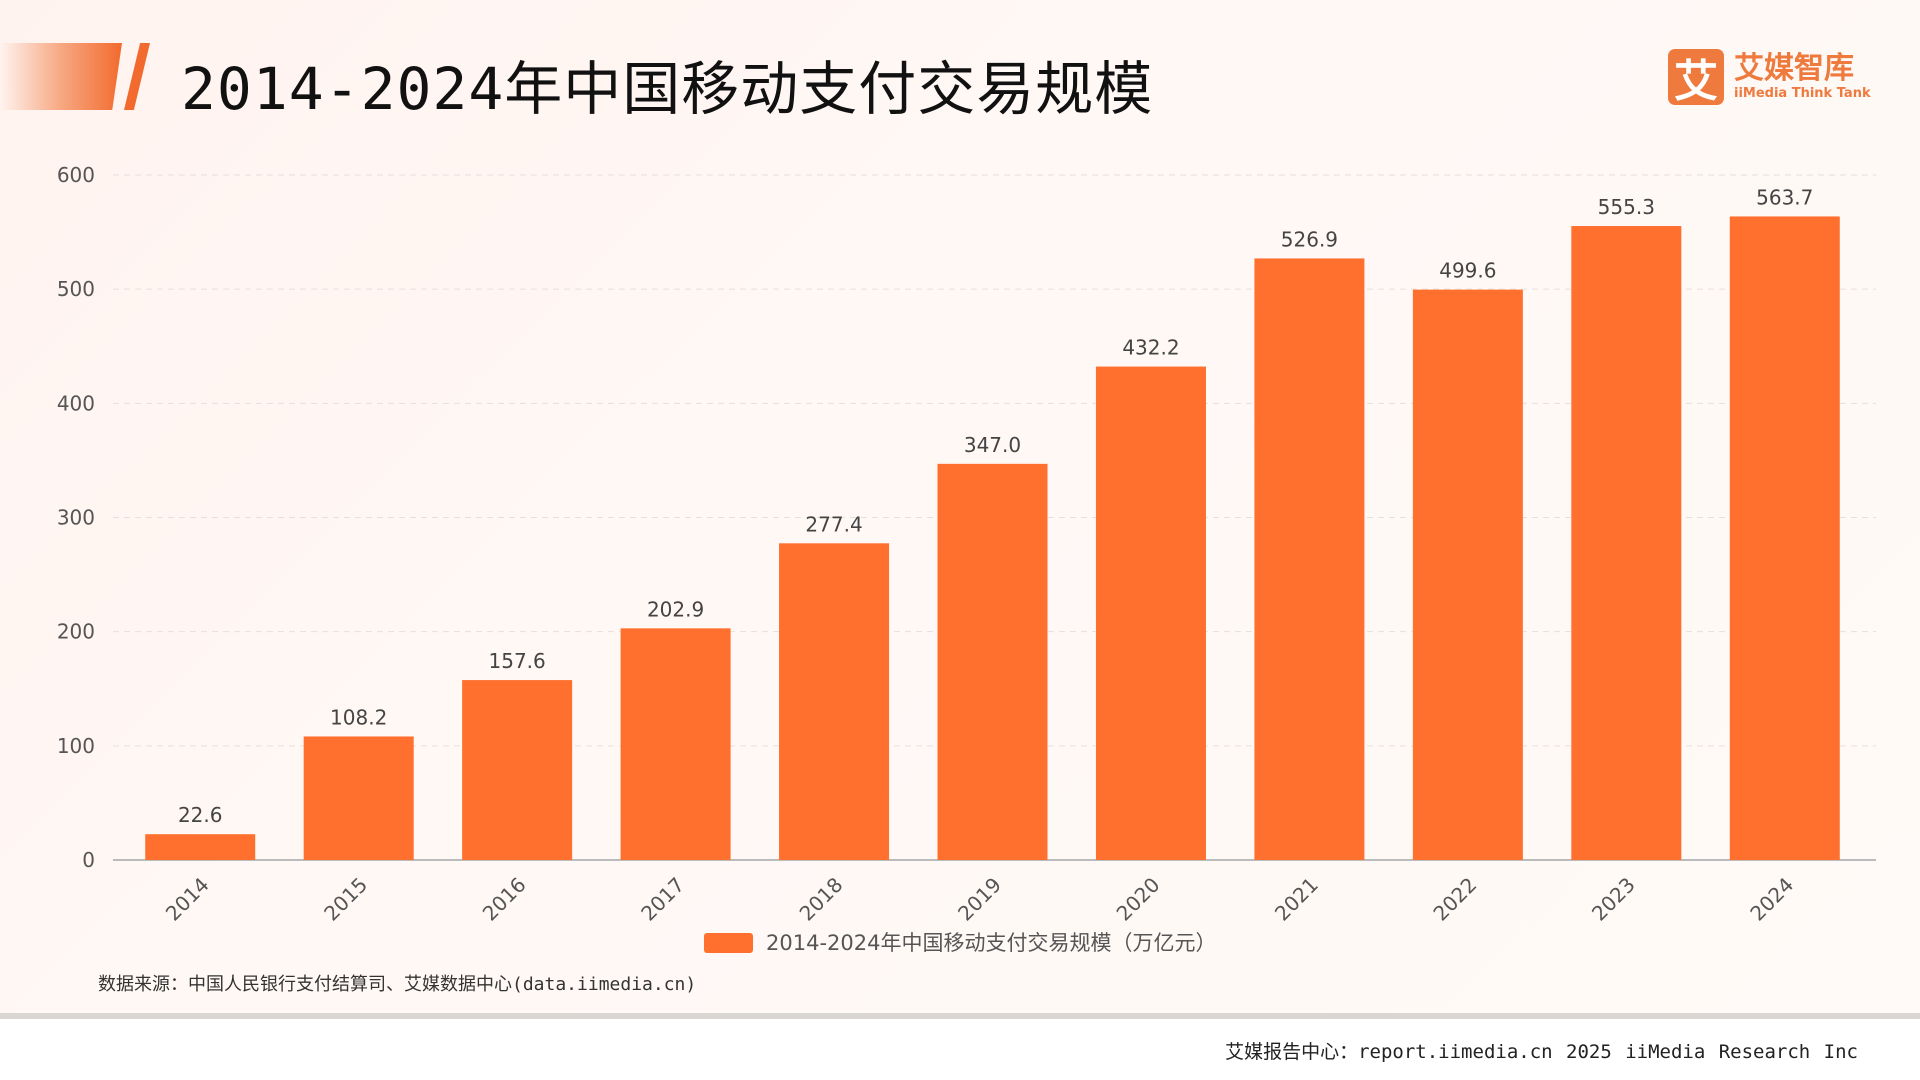 The width and height of the screenshot is (1920, 1080). I want to click on y-tick-label: 300, so click(76, 518).